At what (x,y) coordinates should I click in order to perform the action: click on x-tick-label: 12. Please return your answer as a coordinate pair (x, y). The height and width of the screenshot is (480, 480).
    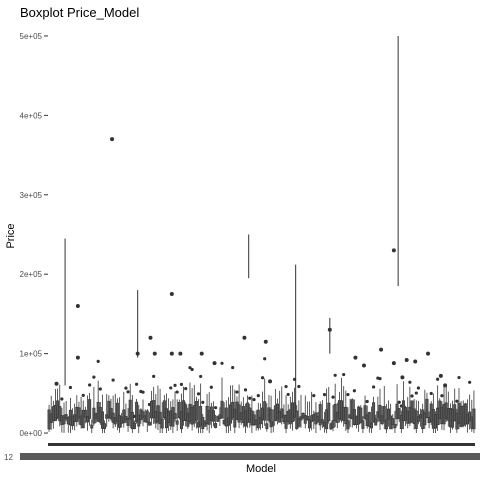
    Looking at the image, I should click on (8, 457).